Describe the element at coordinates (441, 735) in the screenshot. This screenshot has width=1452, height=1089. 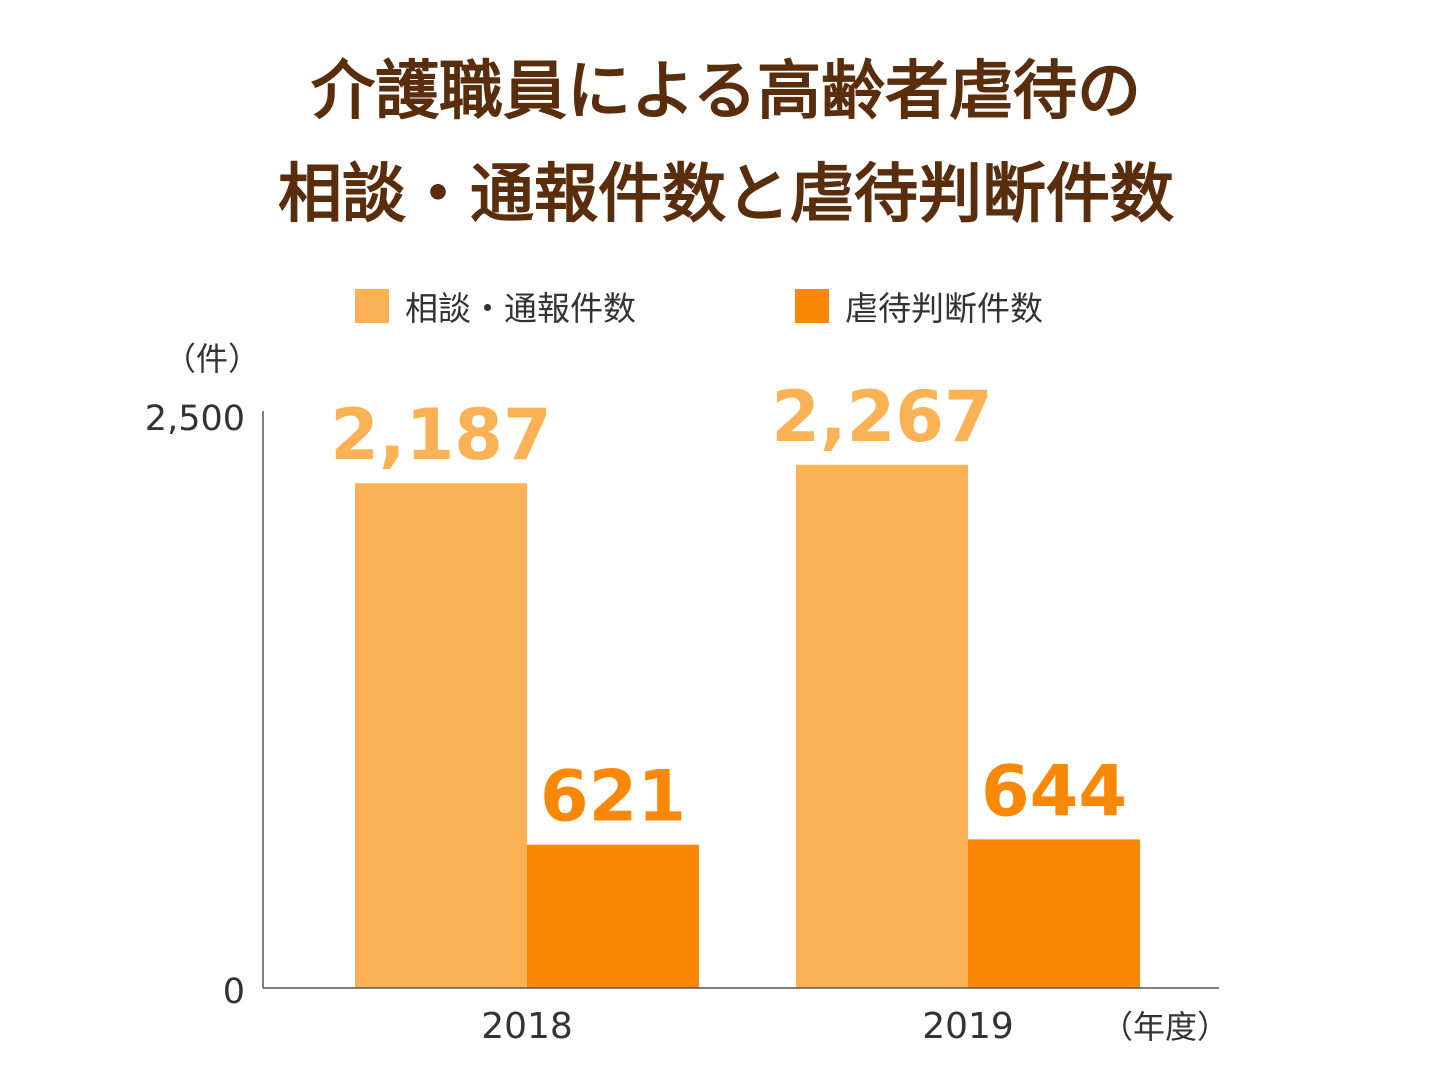
I see `bar-consultations-2018` at that location.